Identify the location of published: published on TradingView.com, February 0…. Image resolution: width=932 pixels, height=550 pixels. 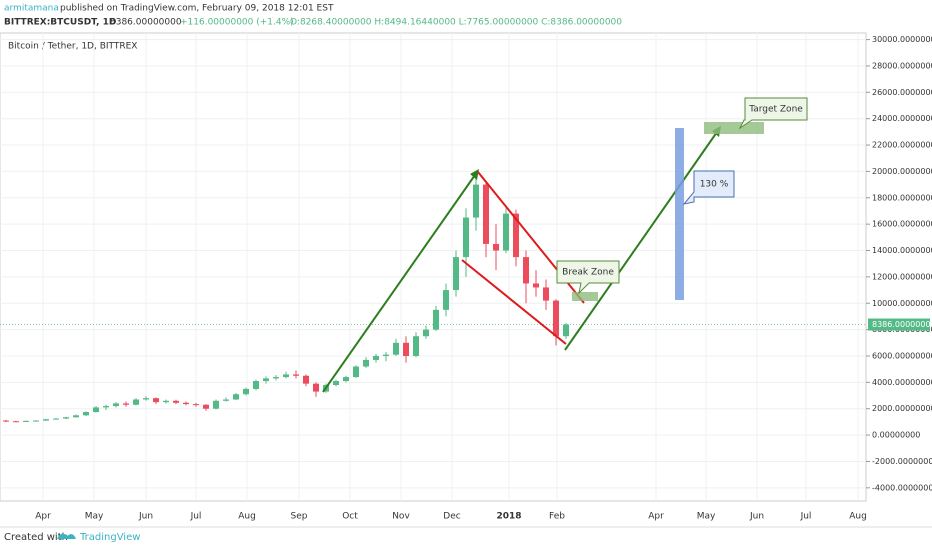
(197, 9).